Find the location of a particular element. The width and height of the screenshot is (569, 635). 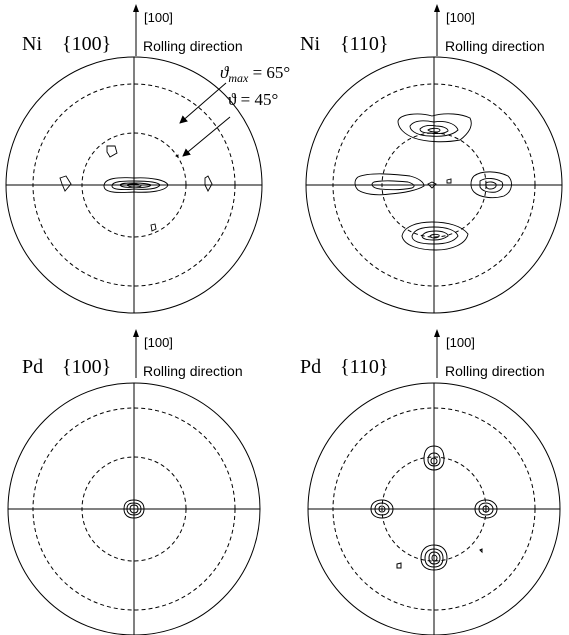

theta-max-symbol: ϑ is located at coordinates (225, 72).